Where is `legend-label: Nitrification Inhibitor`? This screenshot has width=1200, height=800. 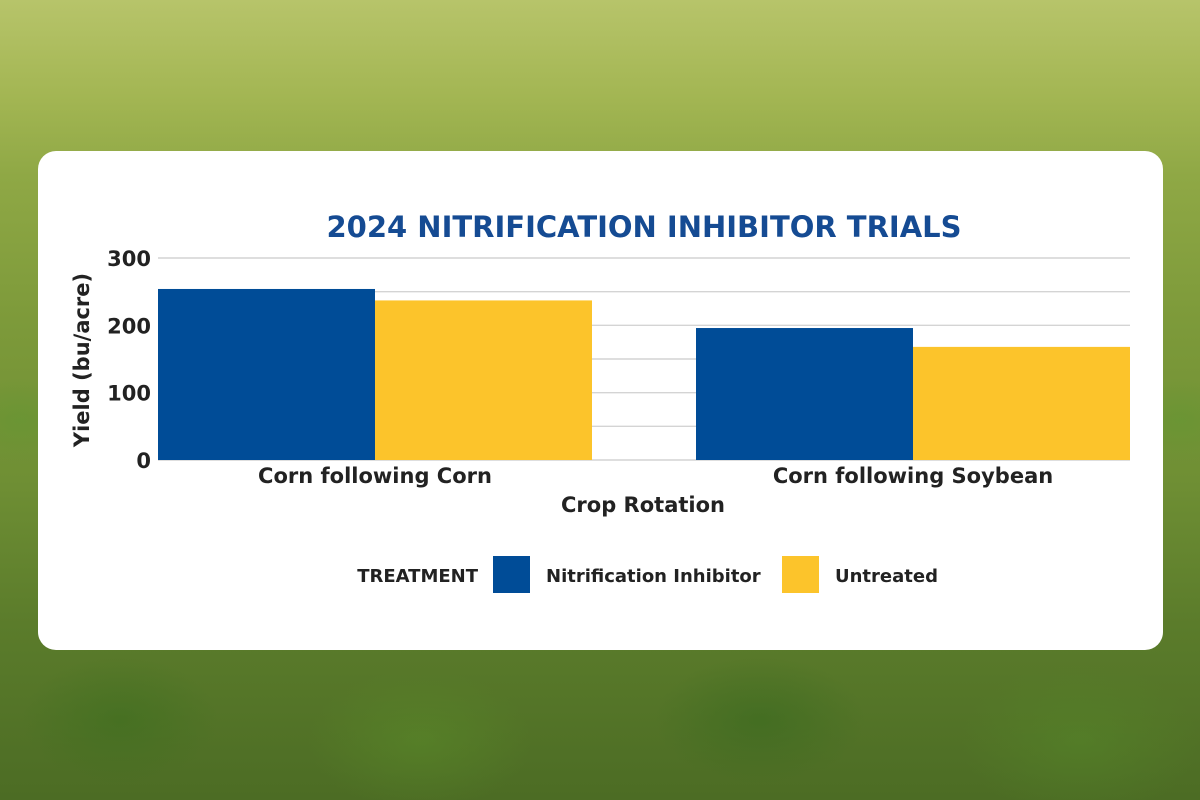 legend-label: Nitrification Inhibitor is located at coordinates (653, 576).